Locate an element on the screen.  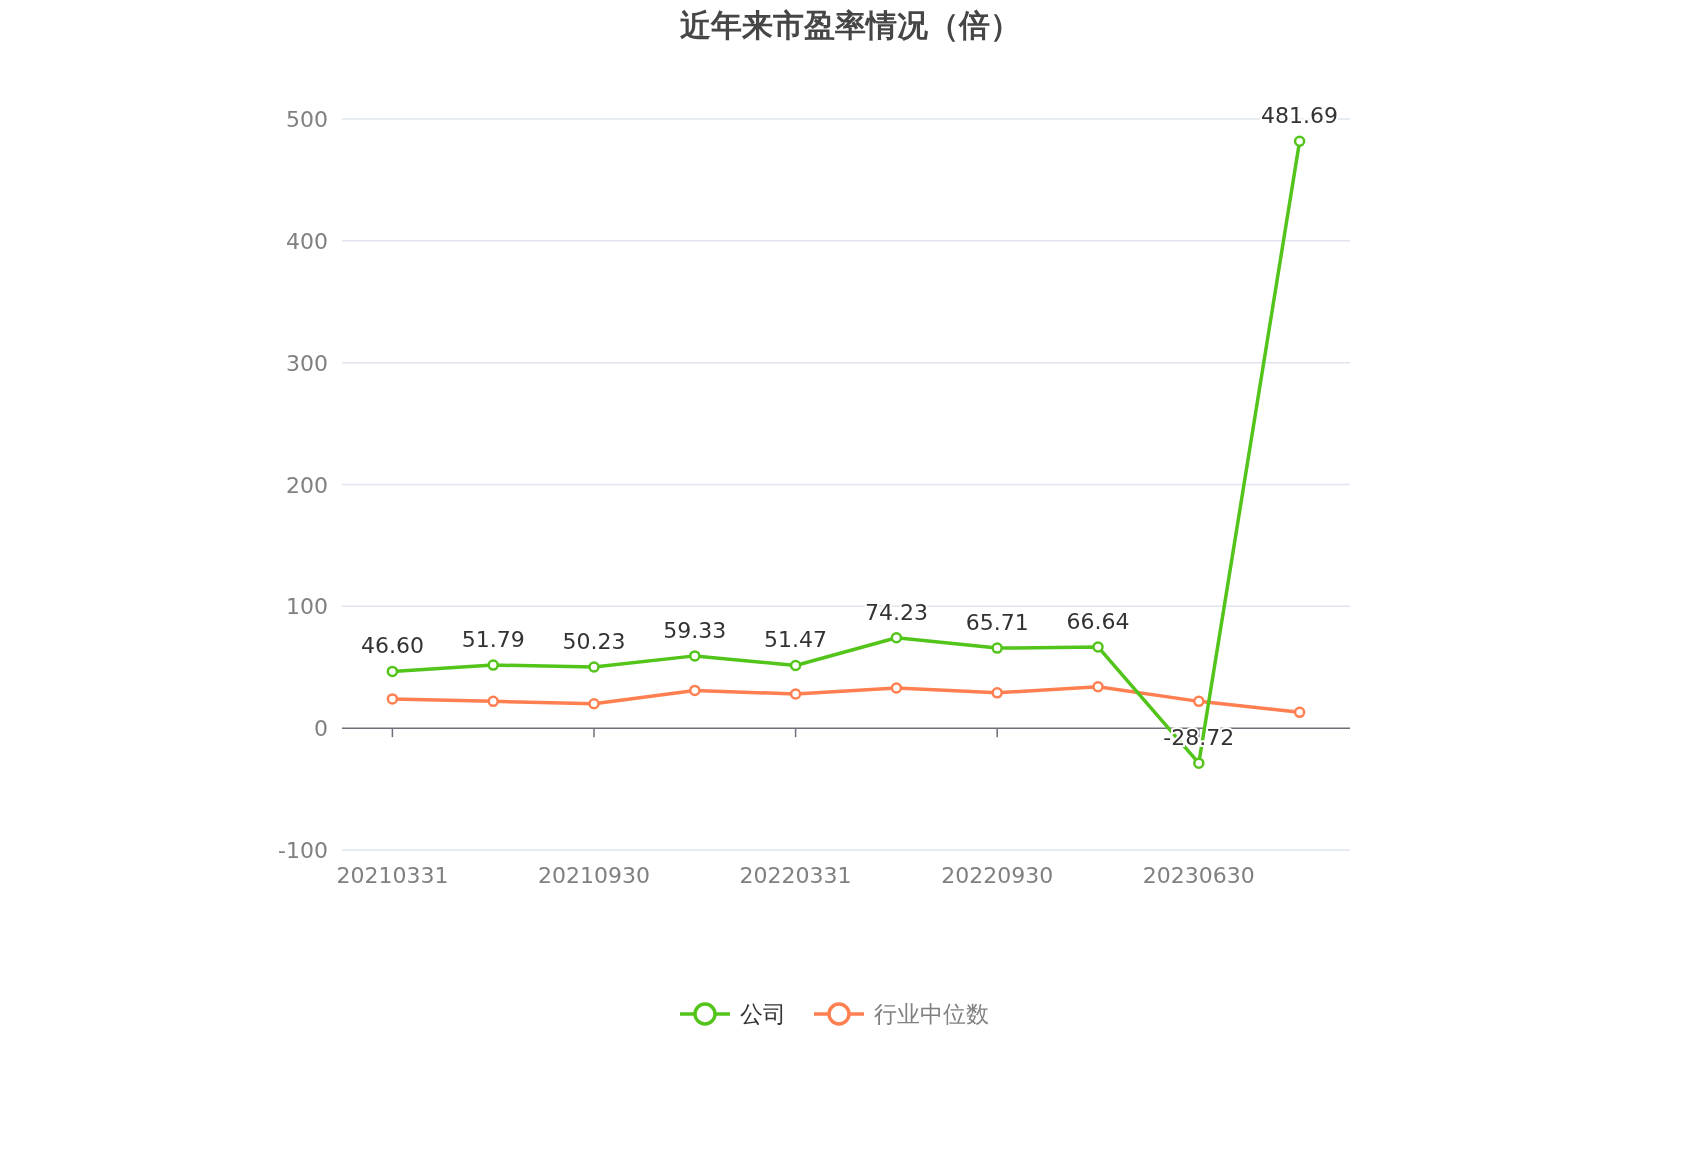
data-label: 66.64 is located at coordinates (1098, 621).